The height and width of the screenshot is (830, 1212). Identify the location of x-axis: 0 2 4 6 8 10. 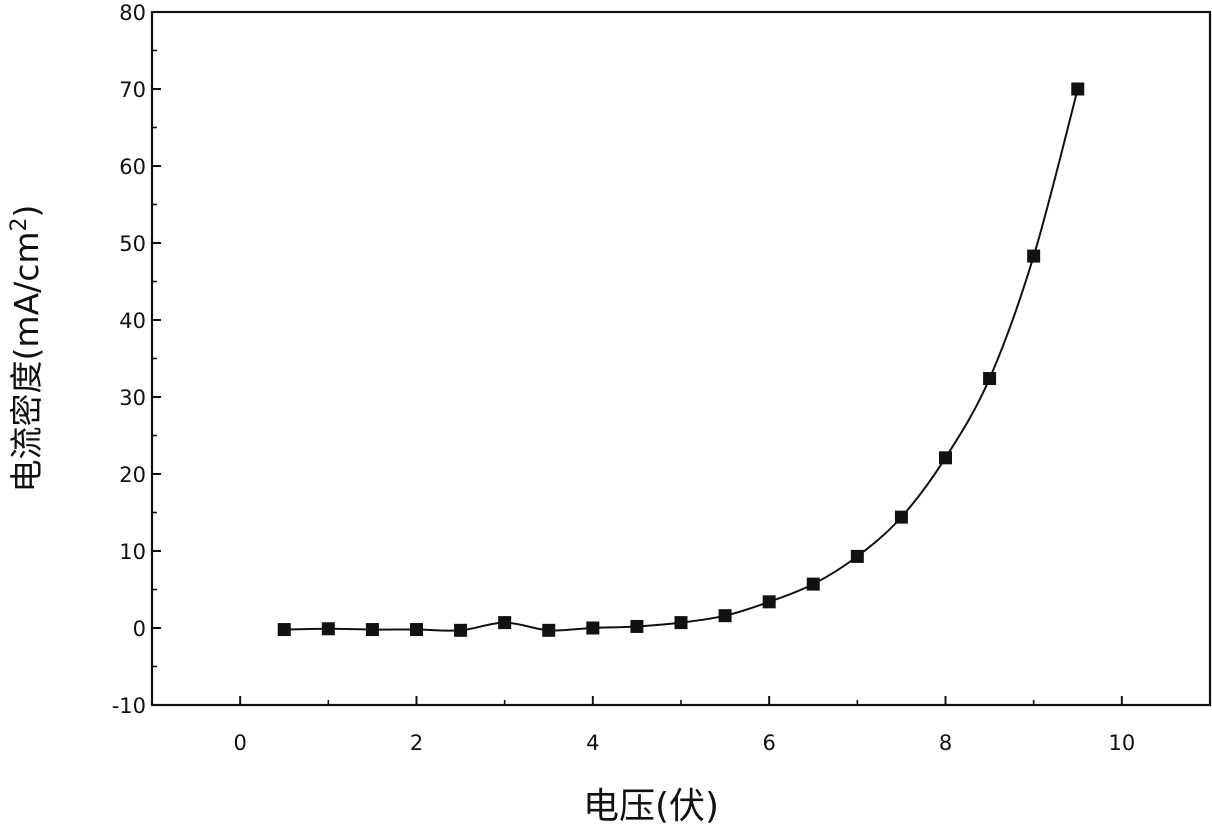
(681, 725).